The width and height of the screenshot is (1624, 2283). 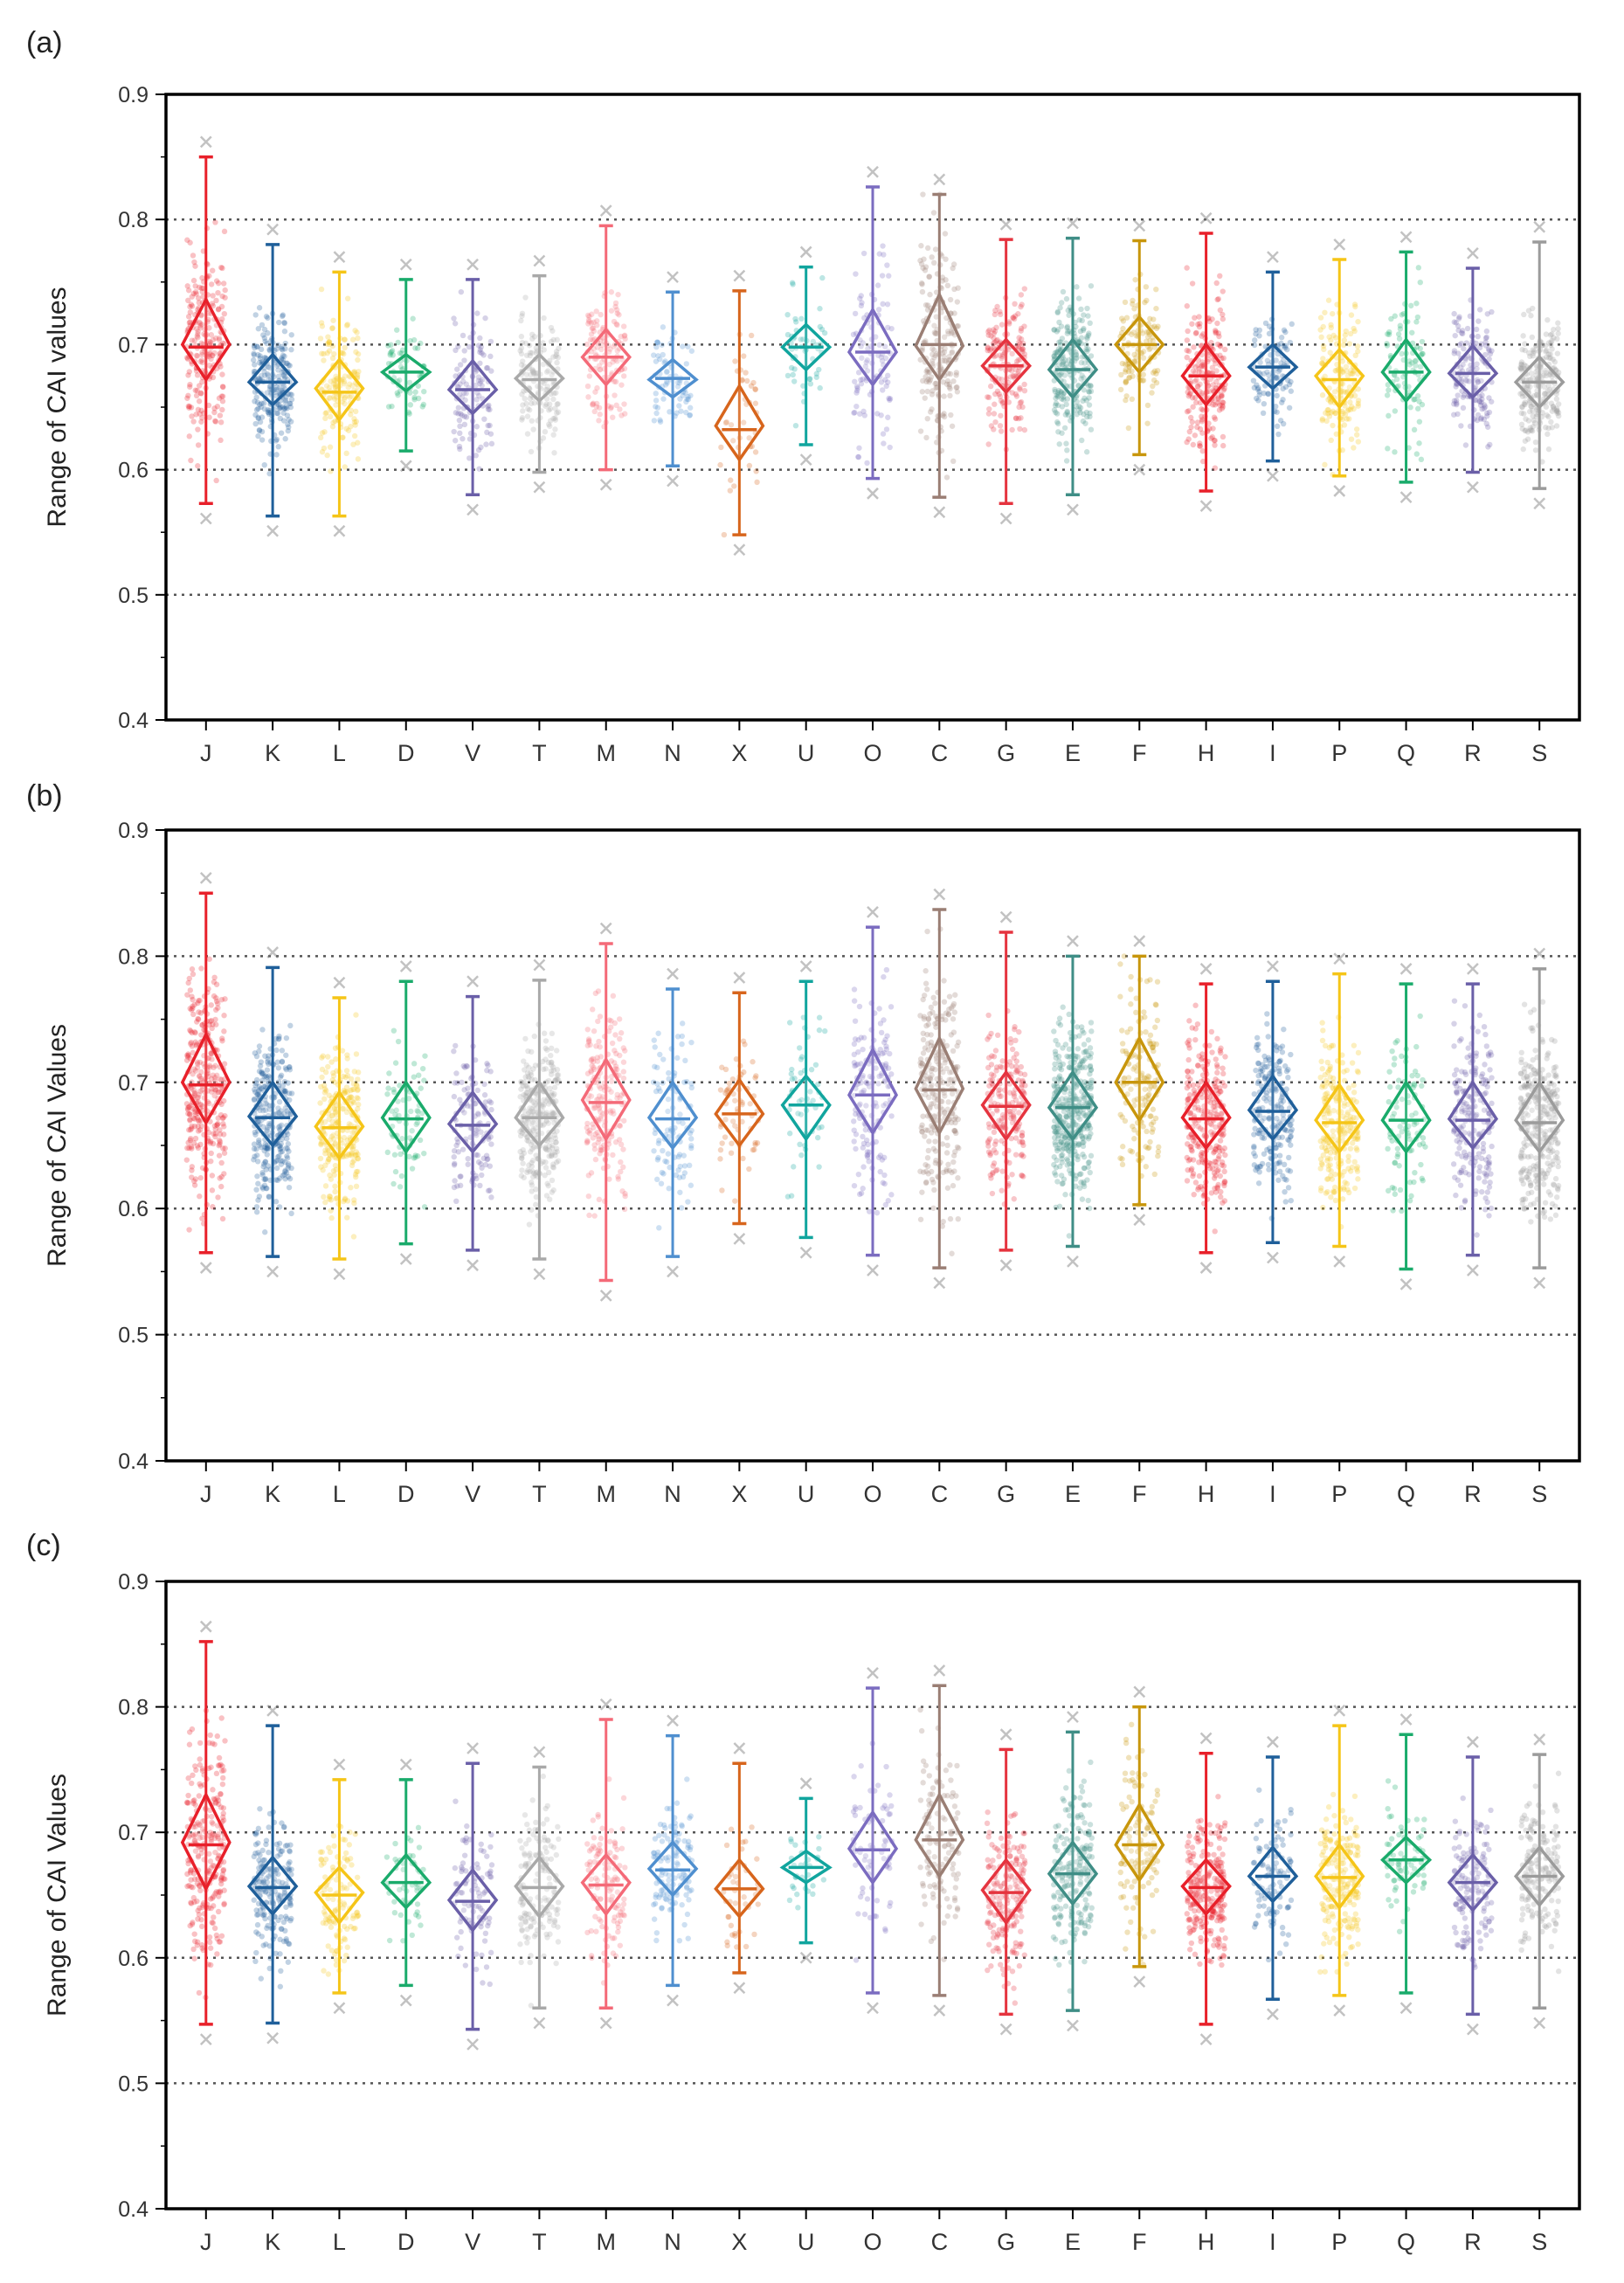 I want to click on outlier-mark, so click(x=673, y=277).